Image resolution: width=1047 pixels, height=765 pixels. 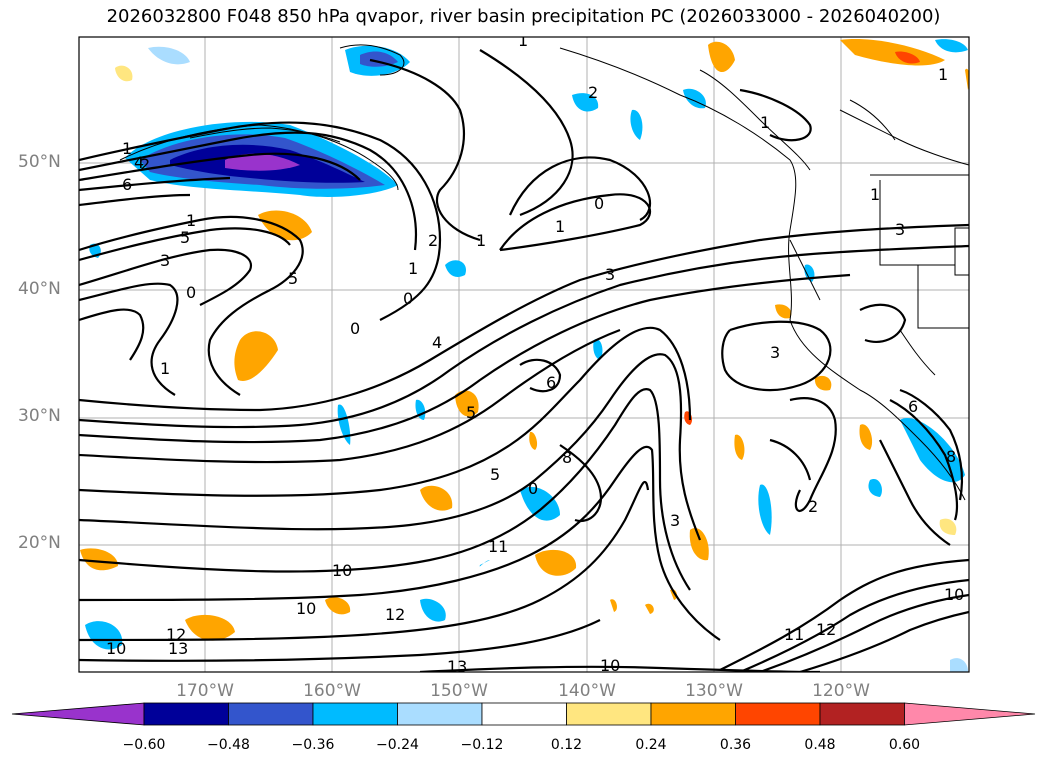 I want to click on colorbar-tick: −0.60, so click(x=144, y=745).